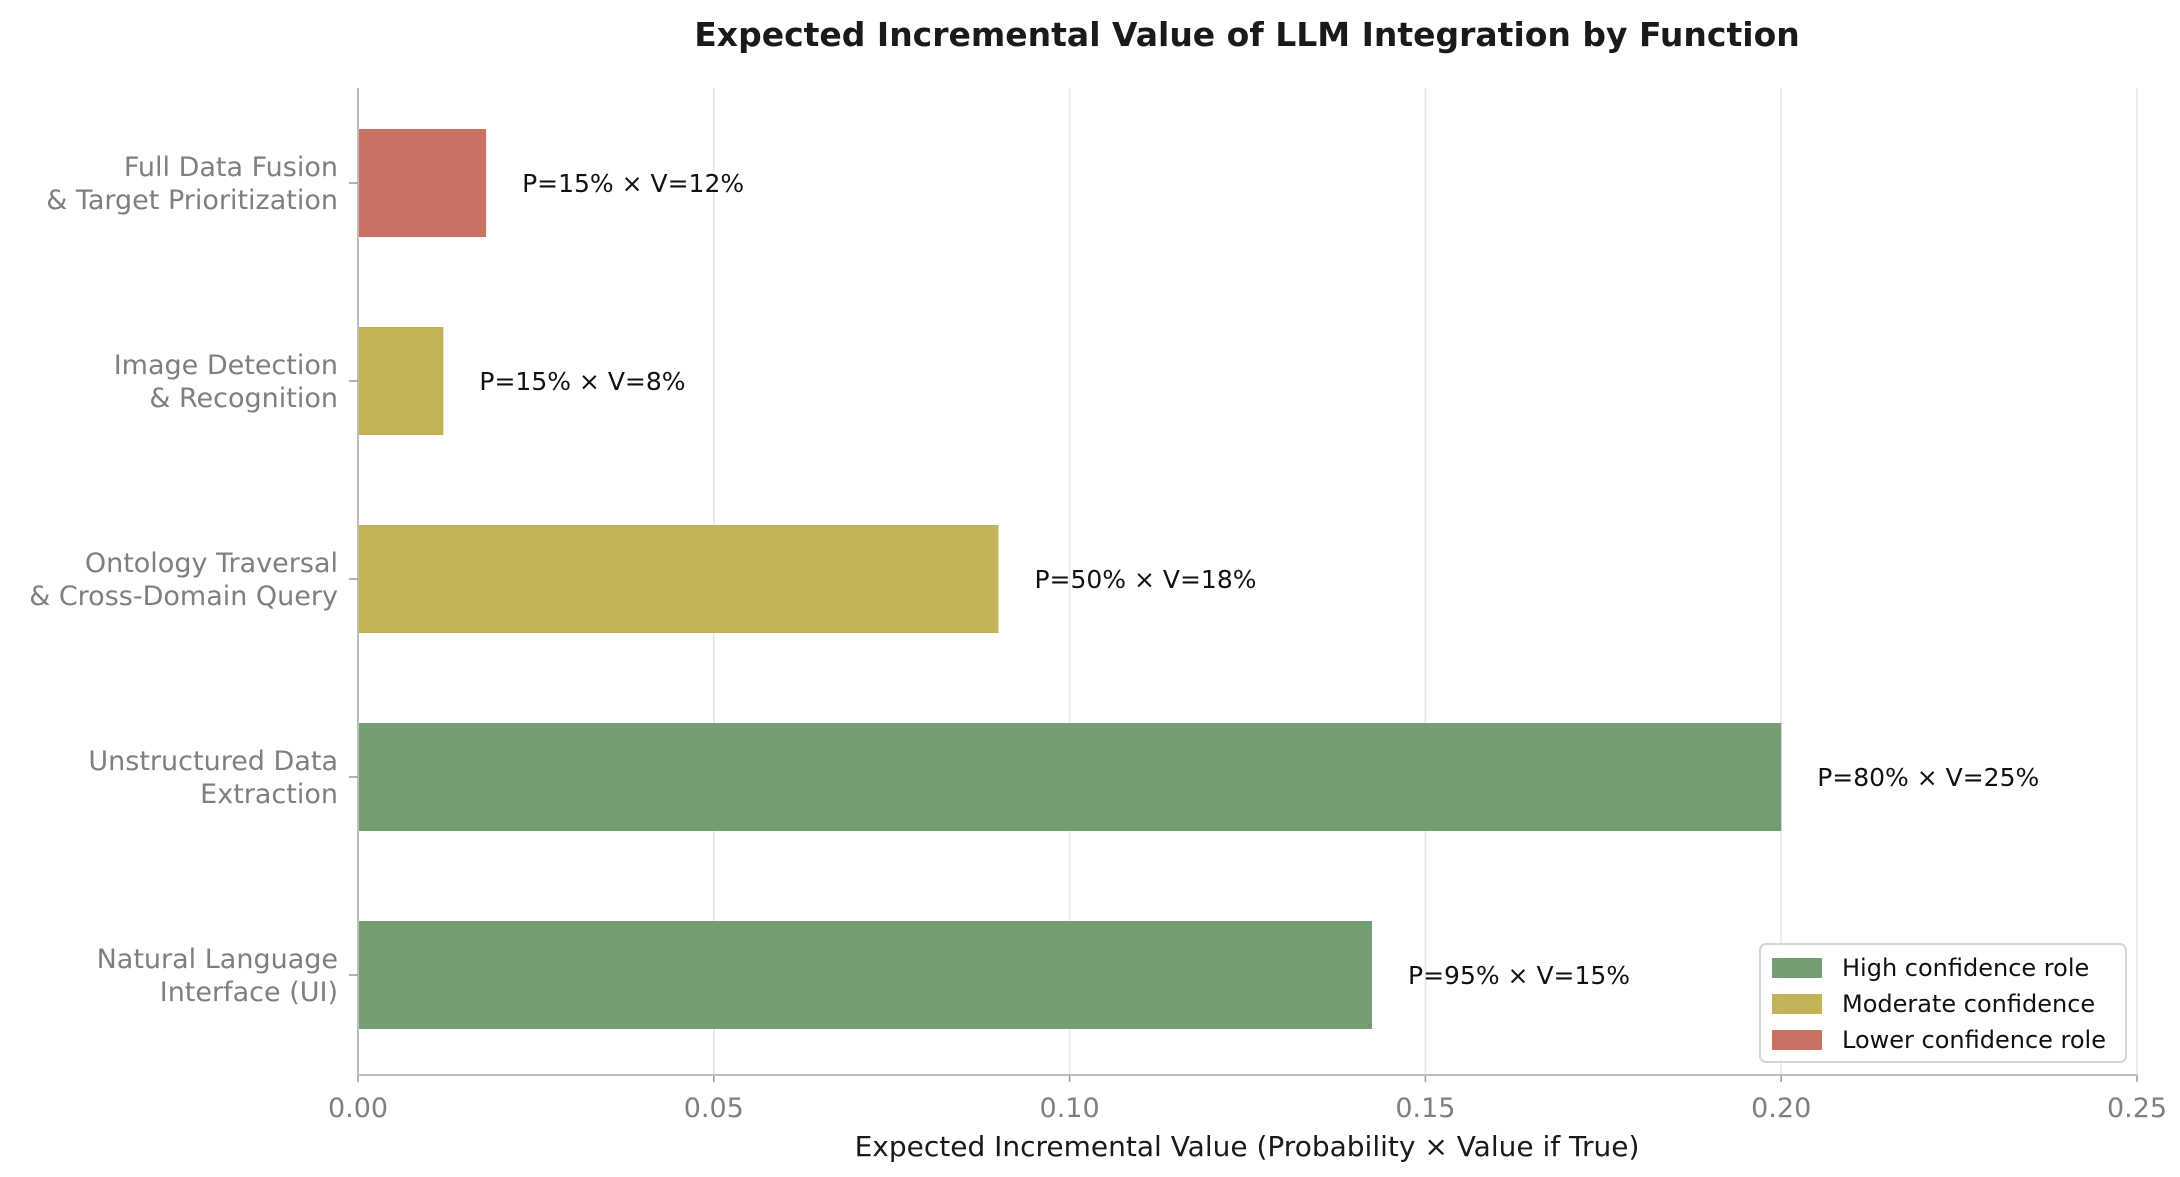  What do you see at coordinates (192, 184) in the screenshot?
I see `category-label: Full Data Fusion & Target Prioritization` at bounding box center [192, 184].